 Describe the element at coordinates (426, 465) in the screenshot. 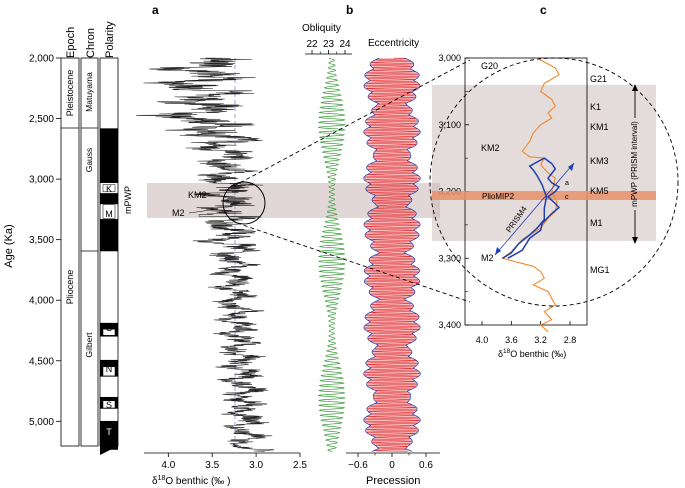

I see `precession-tick: 0.6` at that location.